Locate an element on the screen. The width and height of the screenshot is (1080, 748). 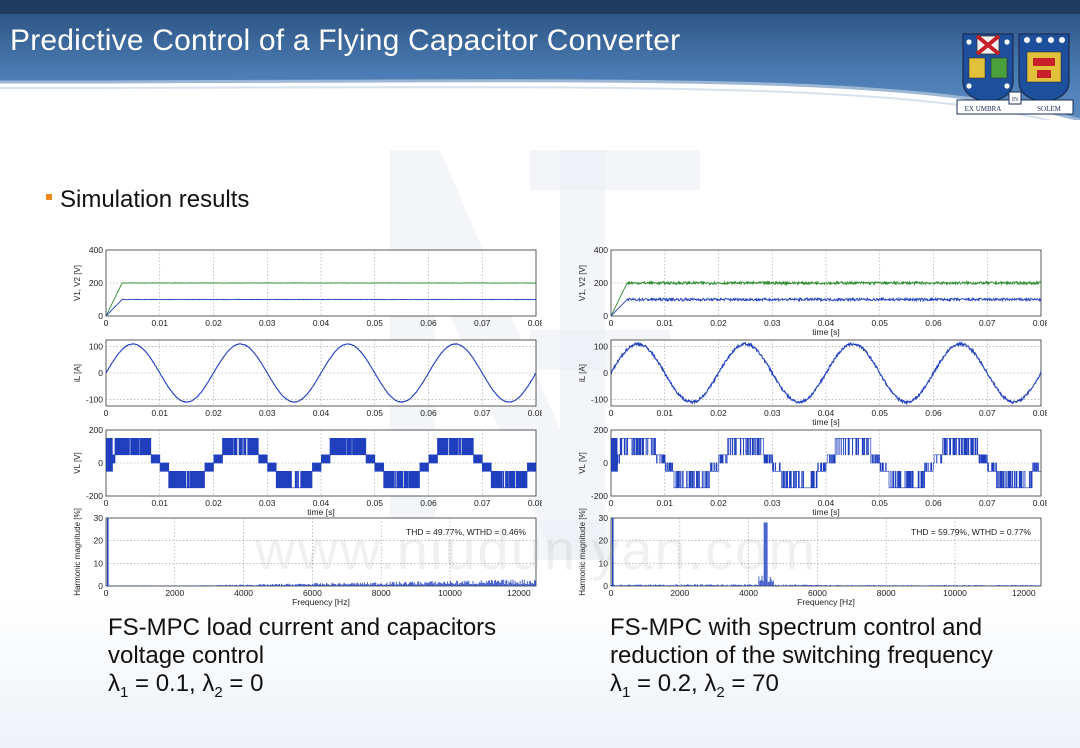
y-tick-label: 20 is located at coordinates (99, 541).